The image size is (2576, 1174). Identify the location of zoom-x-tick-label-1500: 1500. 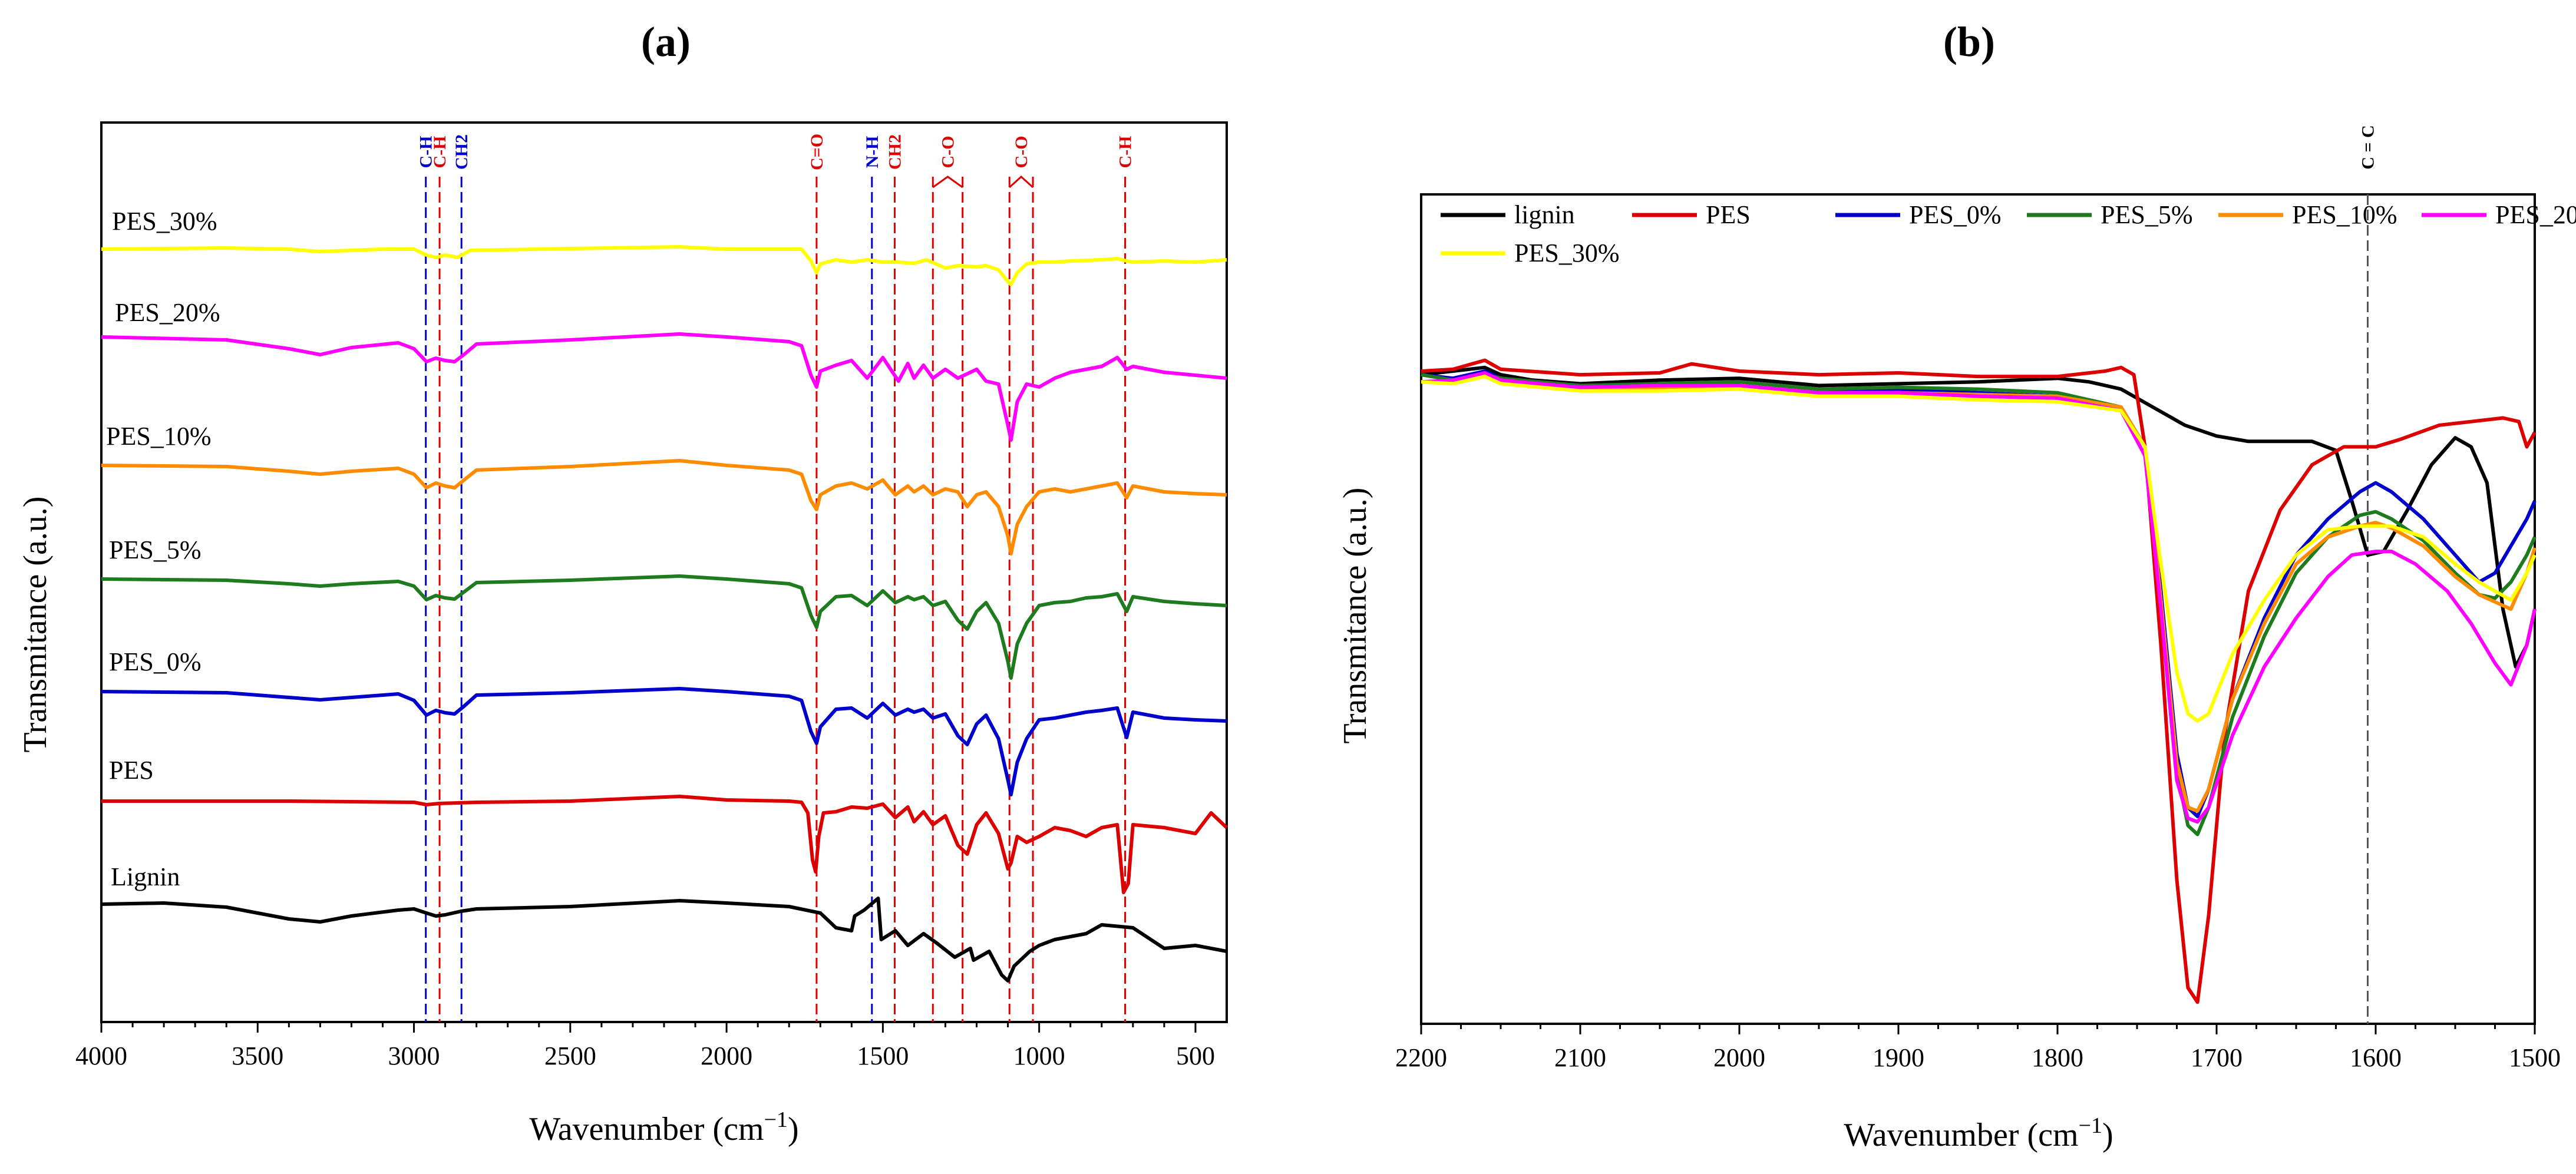
(2535, 1057).